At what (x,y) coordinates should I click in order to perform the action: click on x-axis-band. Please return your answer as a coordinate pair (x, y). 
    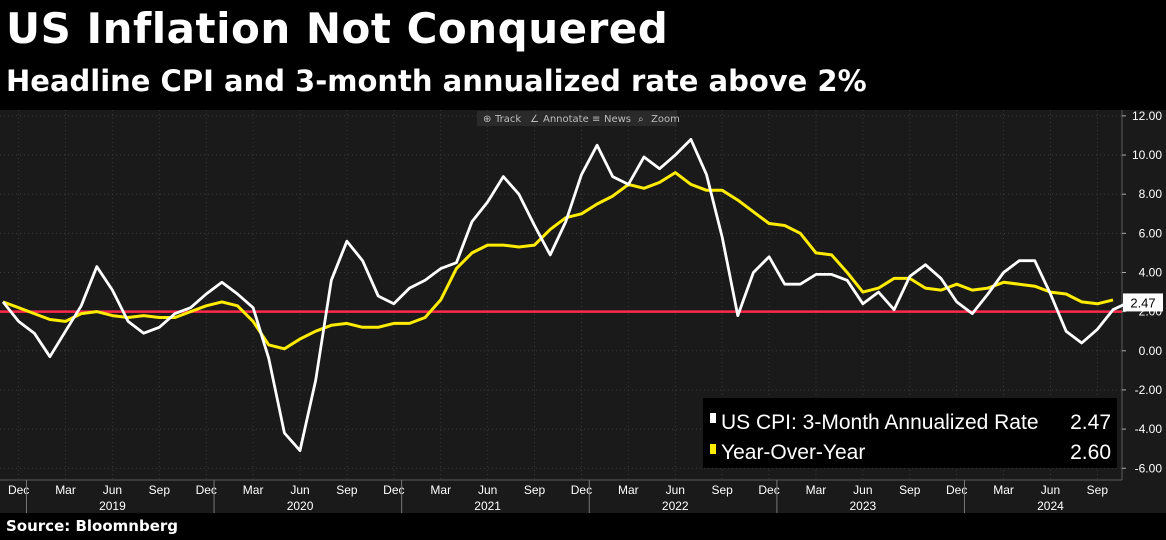
    Looking at the image, I should click on (561, 496).